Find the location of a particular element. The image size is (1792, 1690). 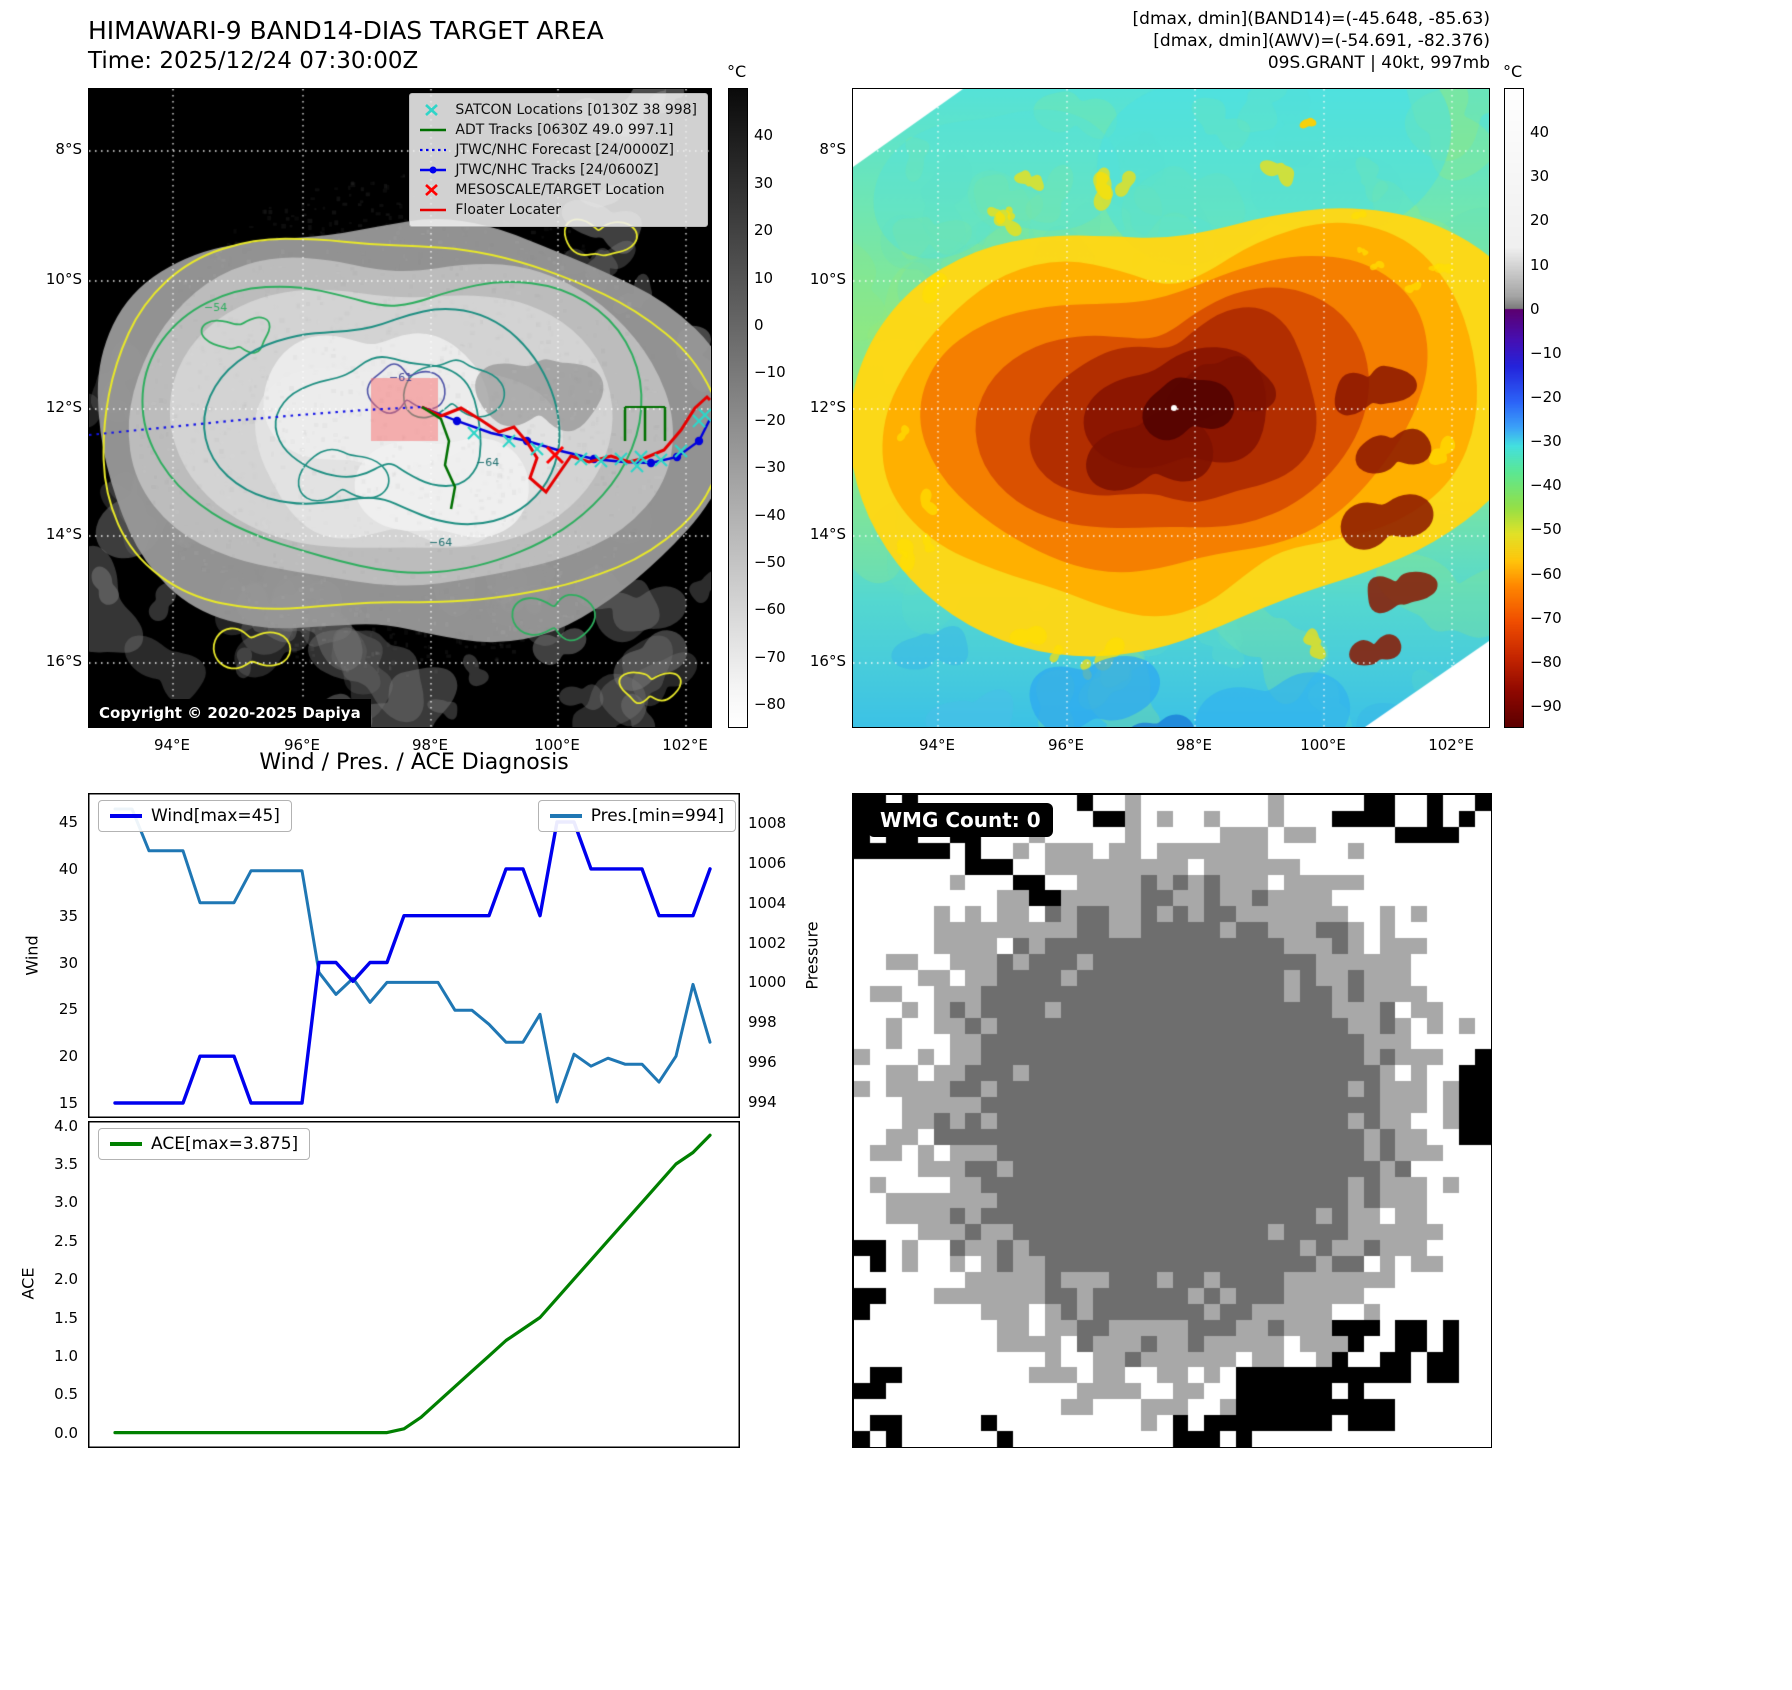

band14-time: Time: 2025/12/24 07:30:00Z is located at coordinates (253, 61).